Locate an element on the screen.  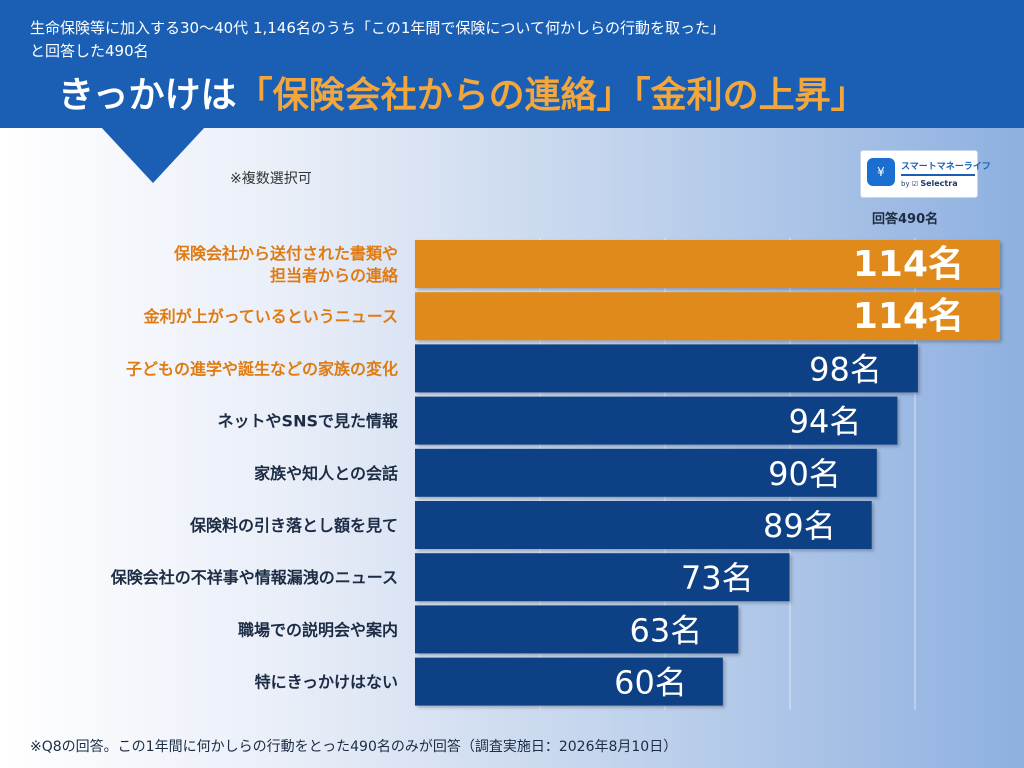
bar-value-label: 89名 is located at coordinates (799, 526).